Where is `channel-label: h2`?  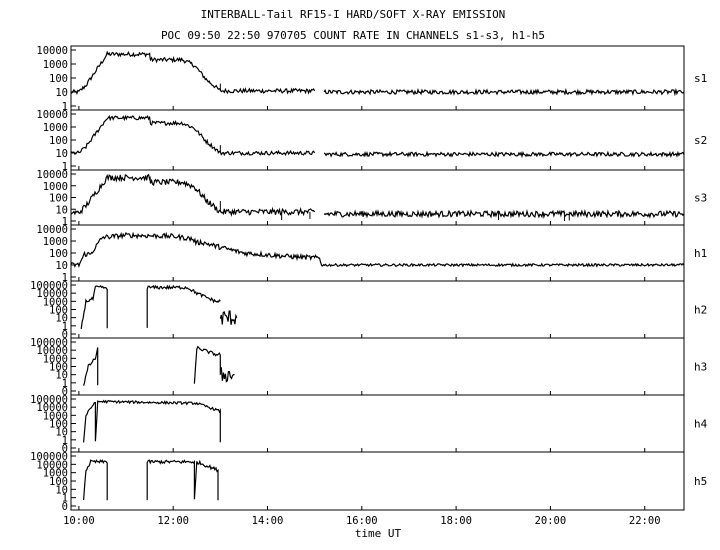
channel-label: h2 is located at coordinates (700, 310).